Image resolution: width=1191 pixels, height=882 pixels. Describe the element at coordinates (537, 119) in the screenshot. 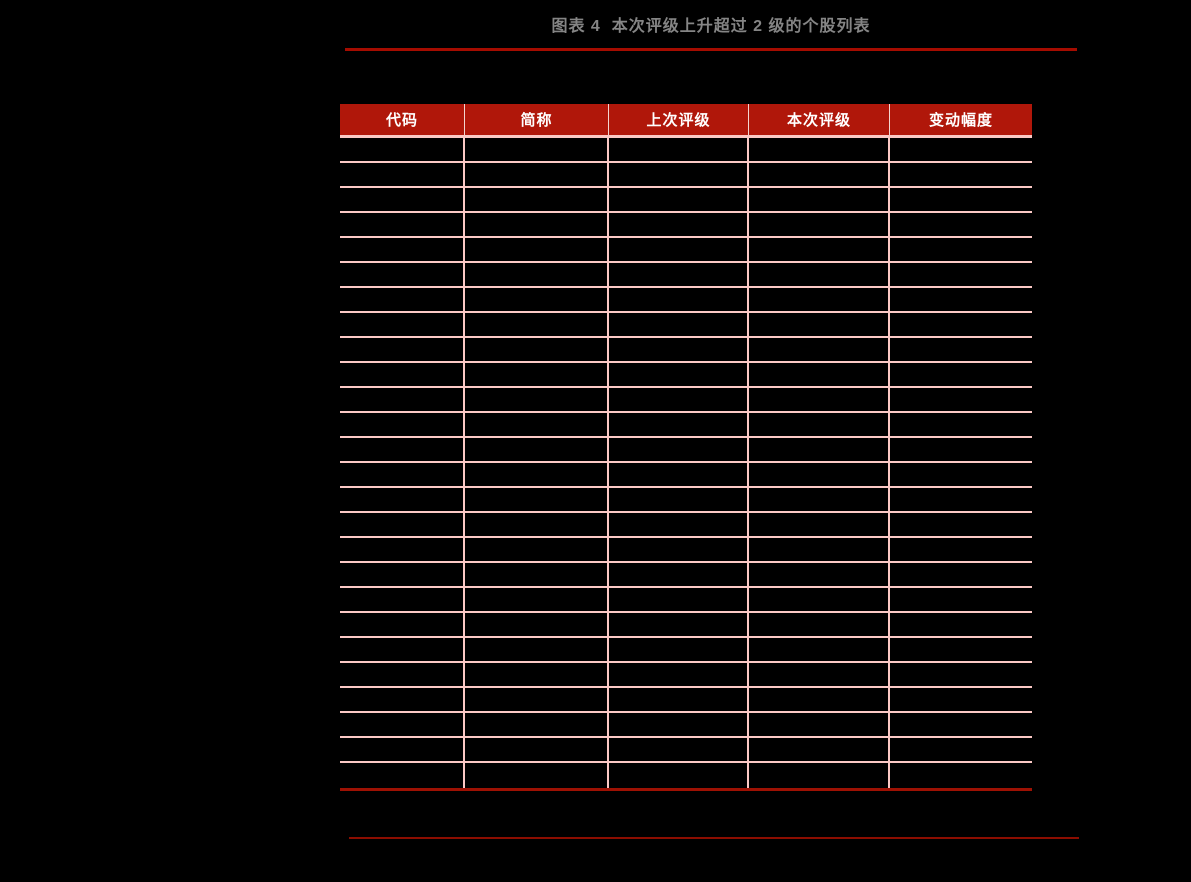

I see `col-header-name: 简称` at that location.